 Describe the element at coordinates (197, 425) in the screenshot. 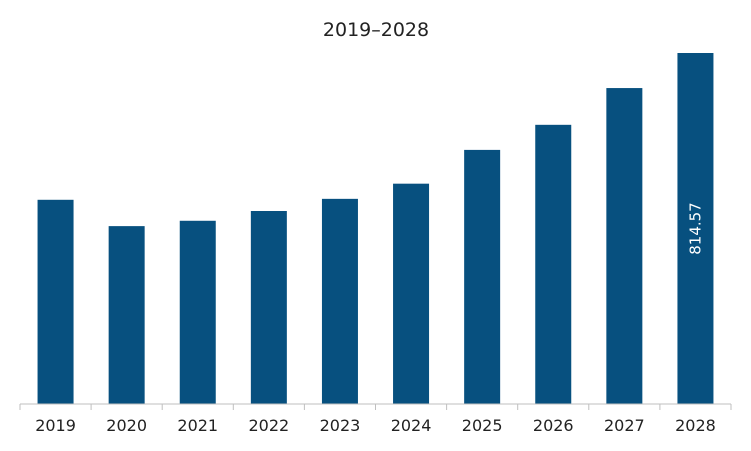

I see `x-tick-label-2021: 2021` at that location.